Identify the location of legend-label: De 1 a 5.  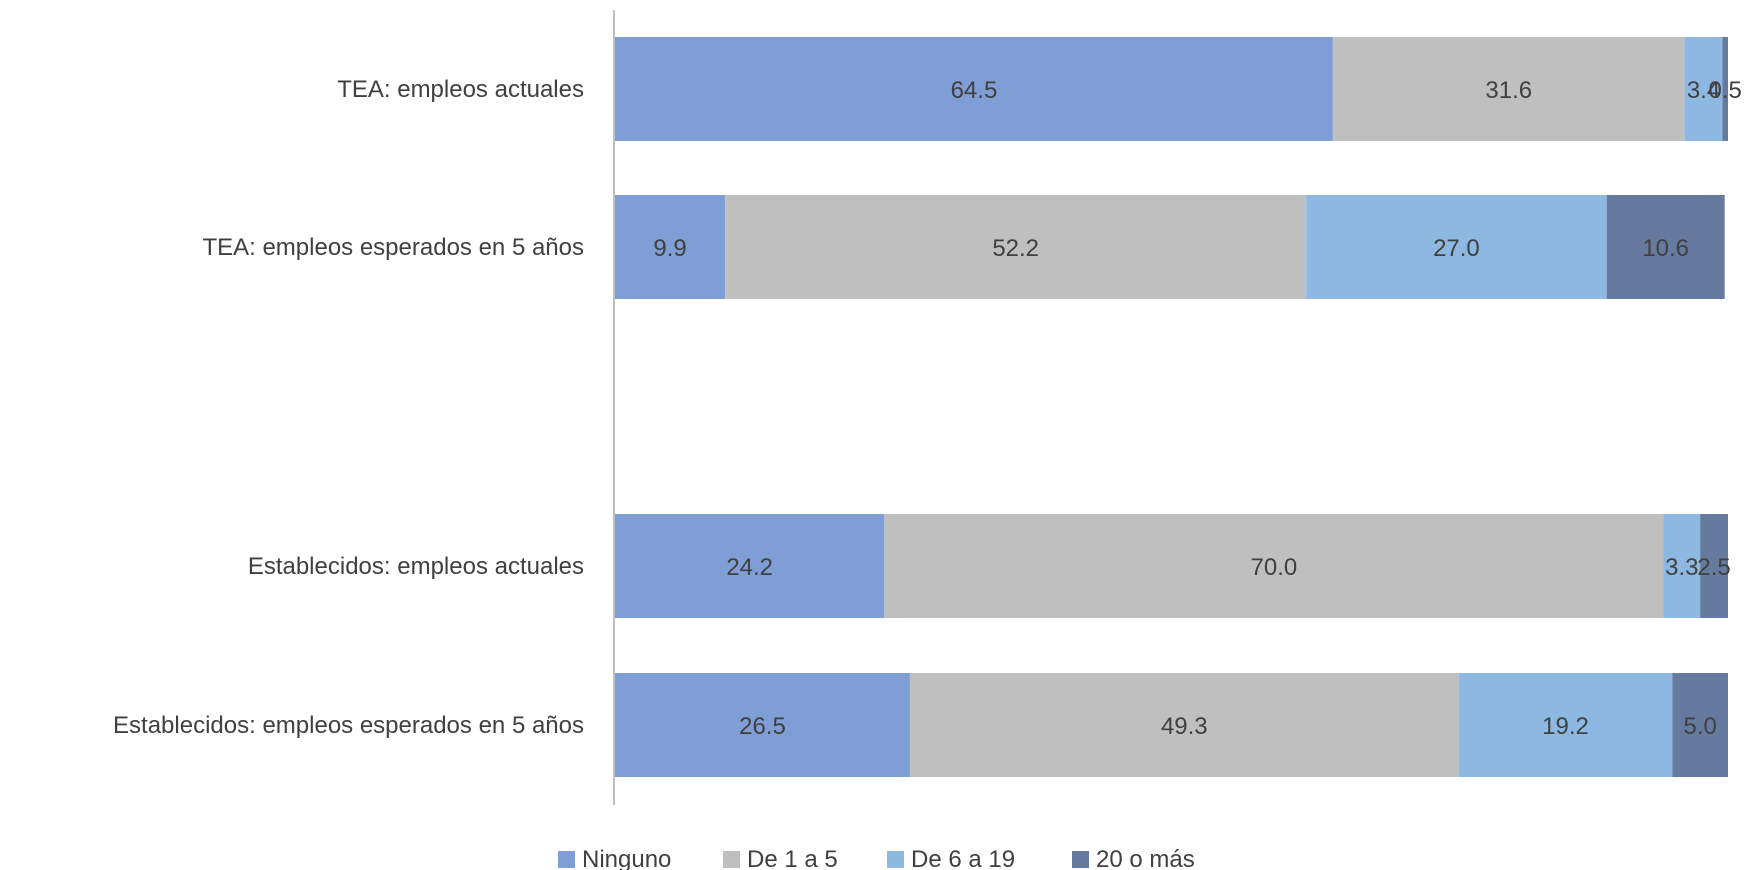
(792, 858).